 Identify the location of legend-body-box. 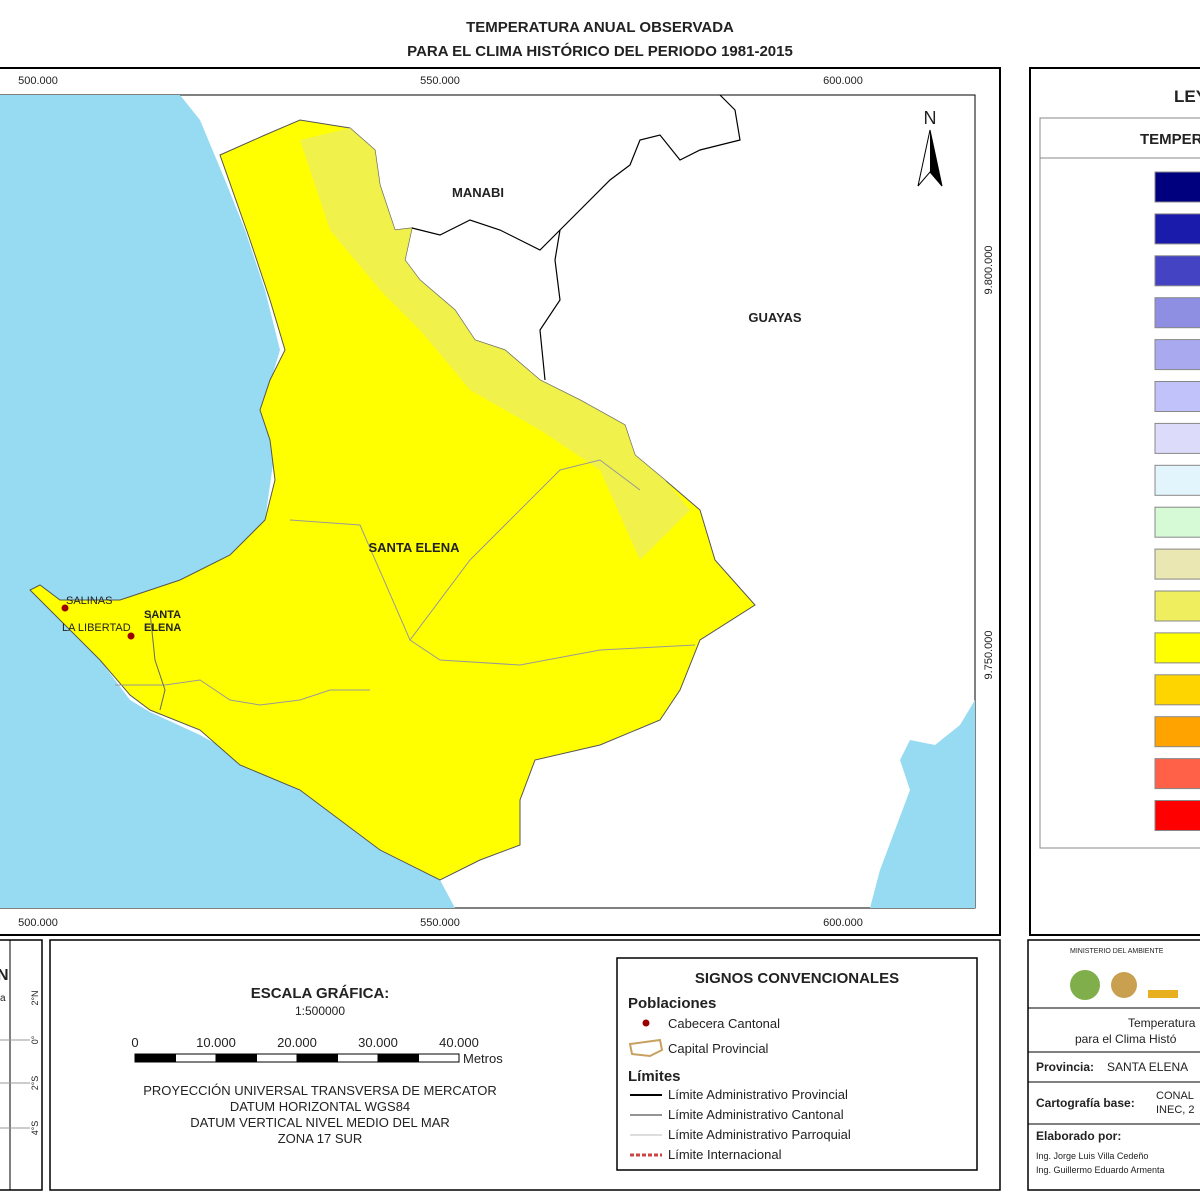
(1119, 503).